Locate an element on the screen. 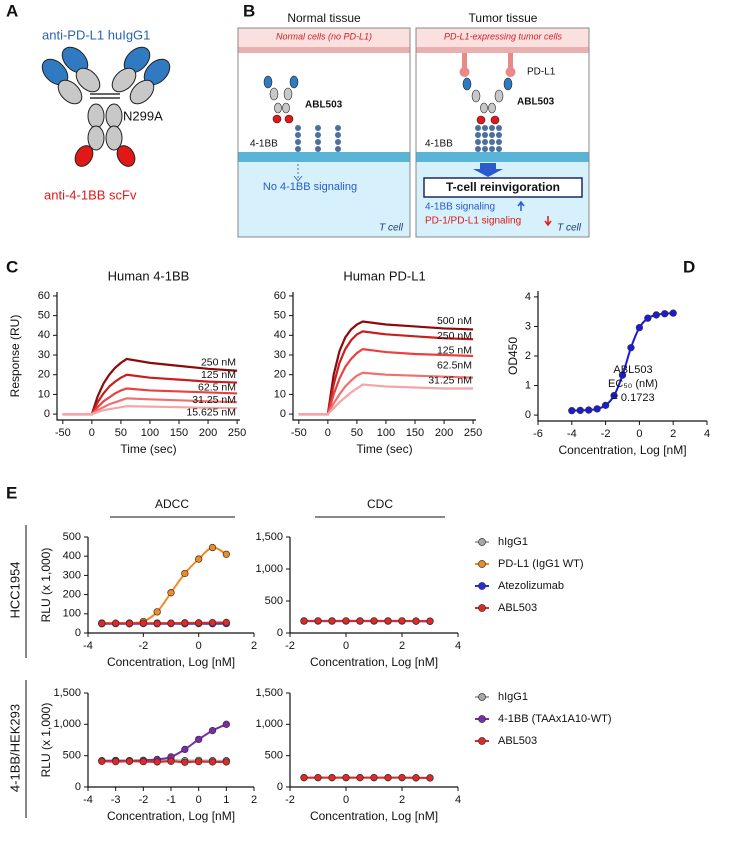 The image size is (739, 850). legend-label: Atezolizumab is located at coordinates (531, 586).